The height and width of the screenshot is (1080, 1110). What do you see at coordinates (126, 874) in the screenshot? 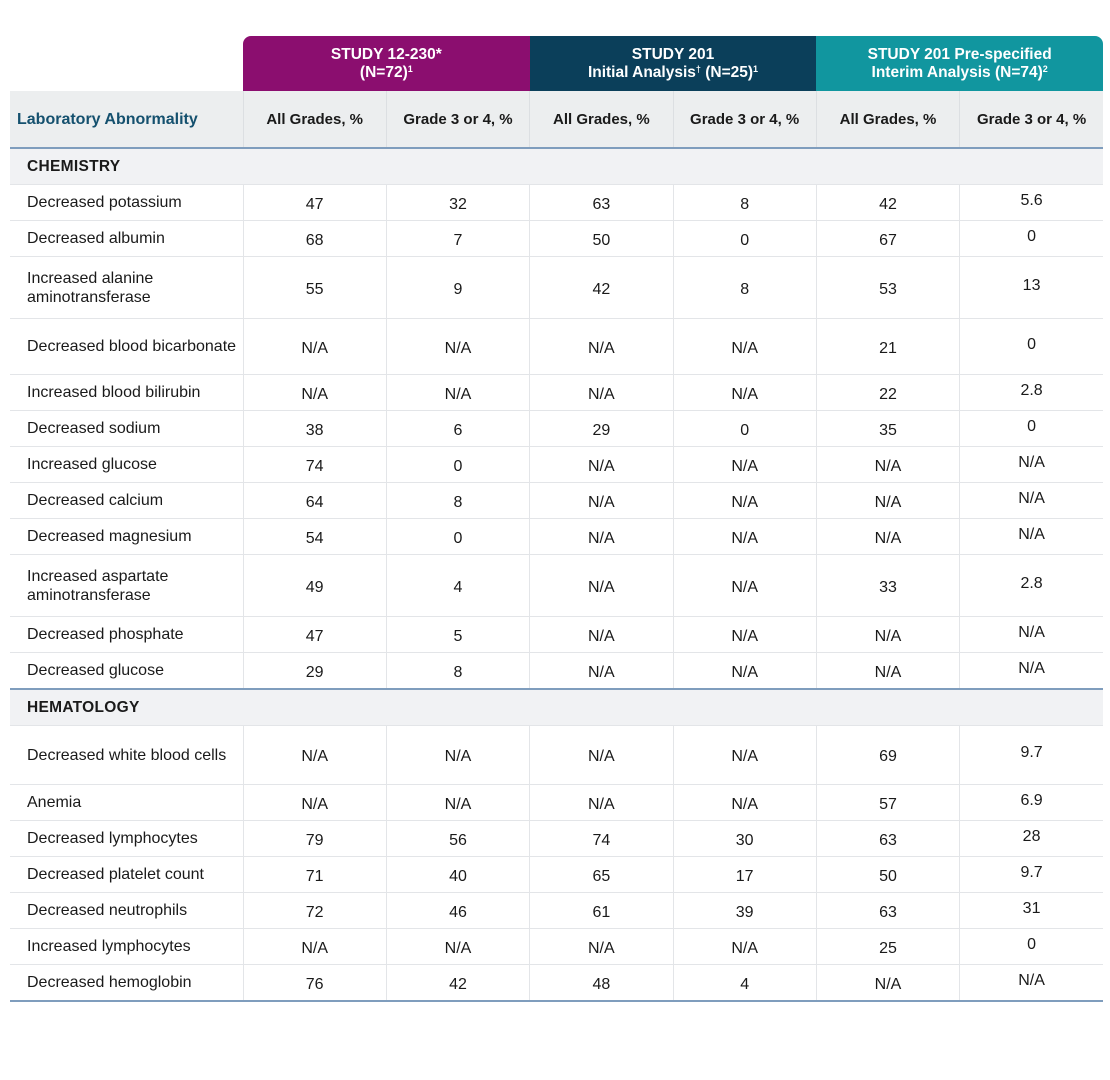
I see `abnormality-label: Decreased platelet count` at bounding box center [126, 874].